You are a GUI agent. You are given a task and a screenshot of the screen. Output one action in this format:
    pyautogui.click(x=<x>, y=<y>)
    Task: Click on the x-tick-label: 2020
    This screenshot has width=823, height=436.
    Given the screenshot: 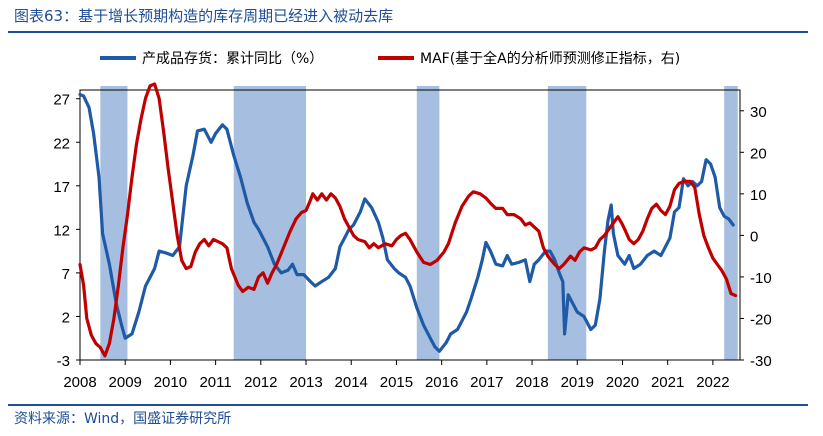 What is the action you would take?
    pyautogui.click(x=622, y=382)
    